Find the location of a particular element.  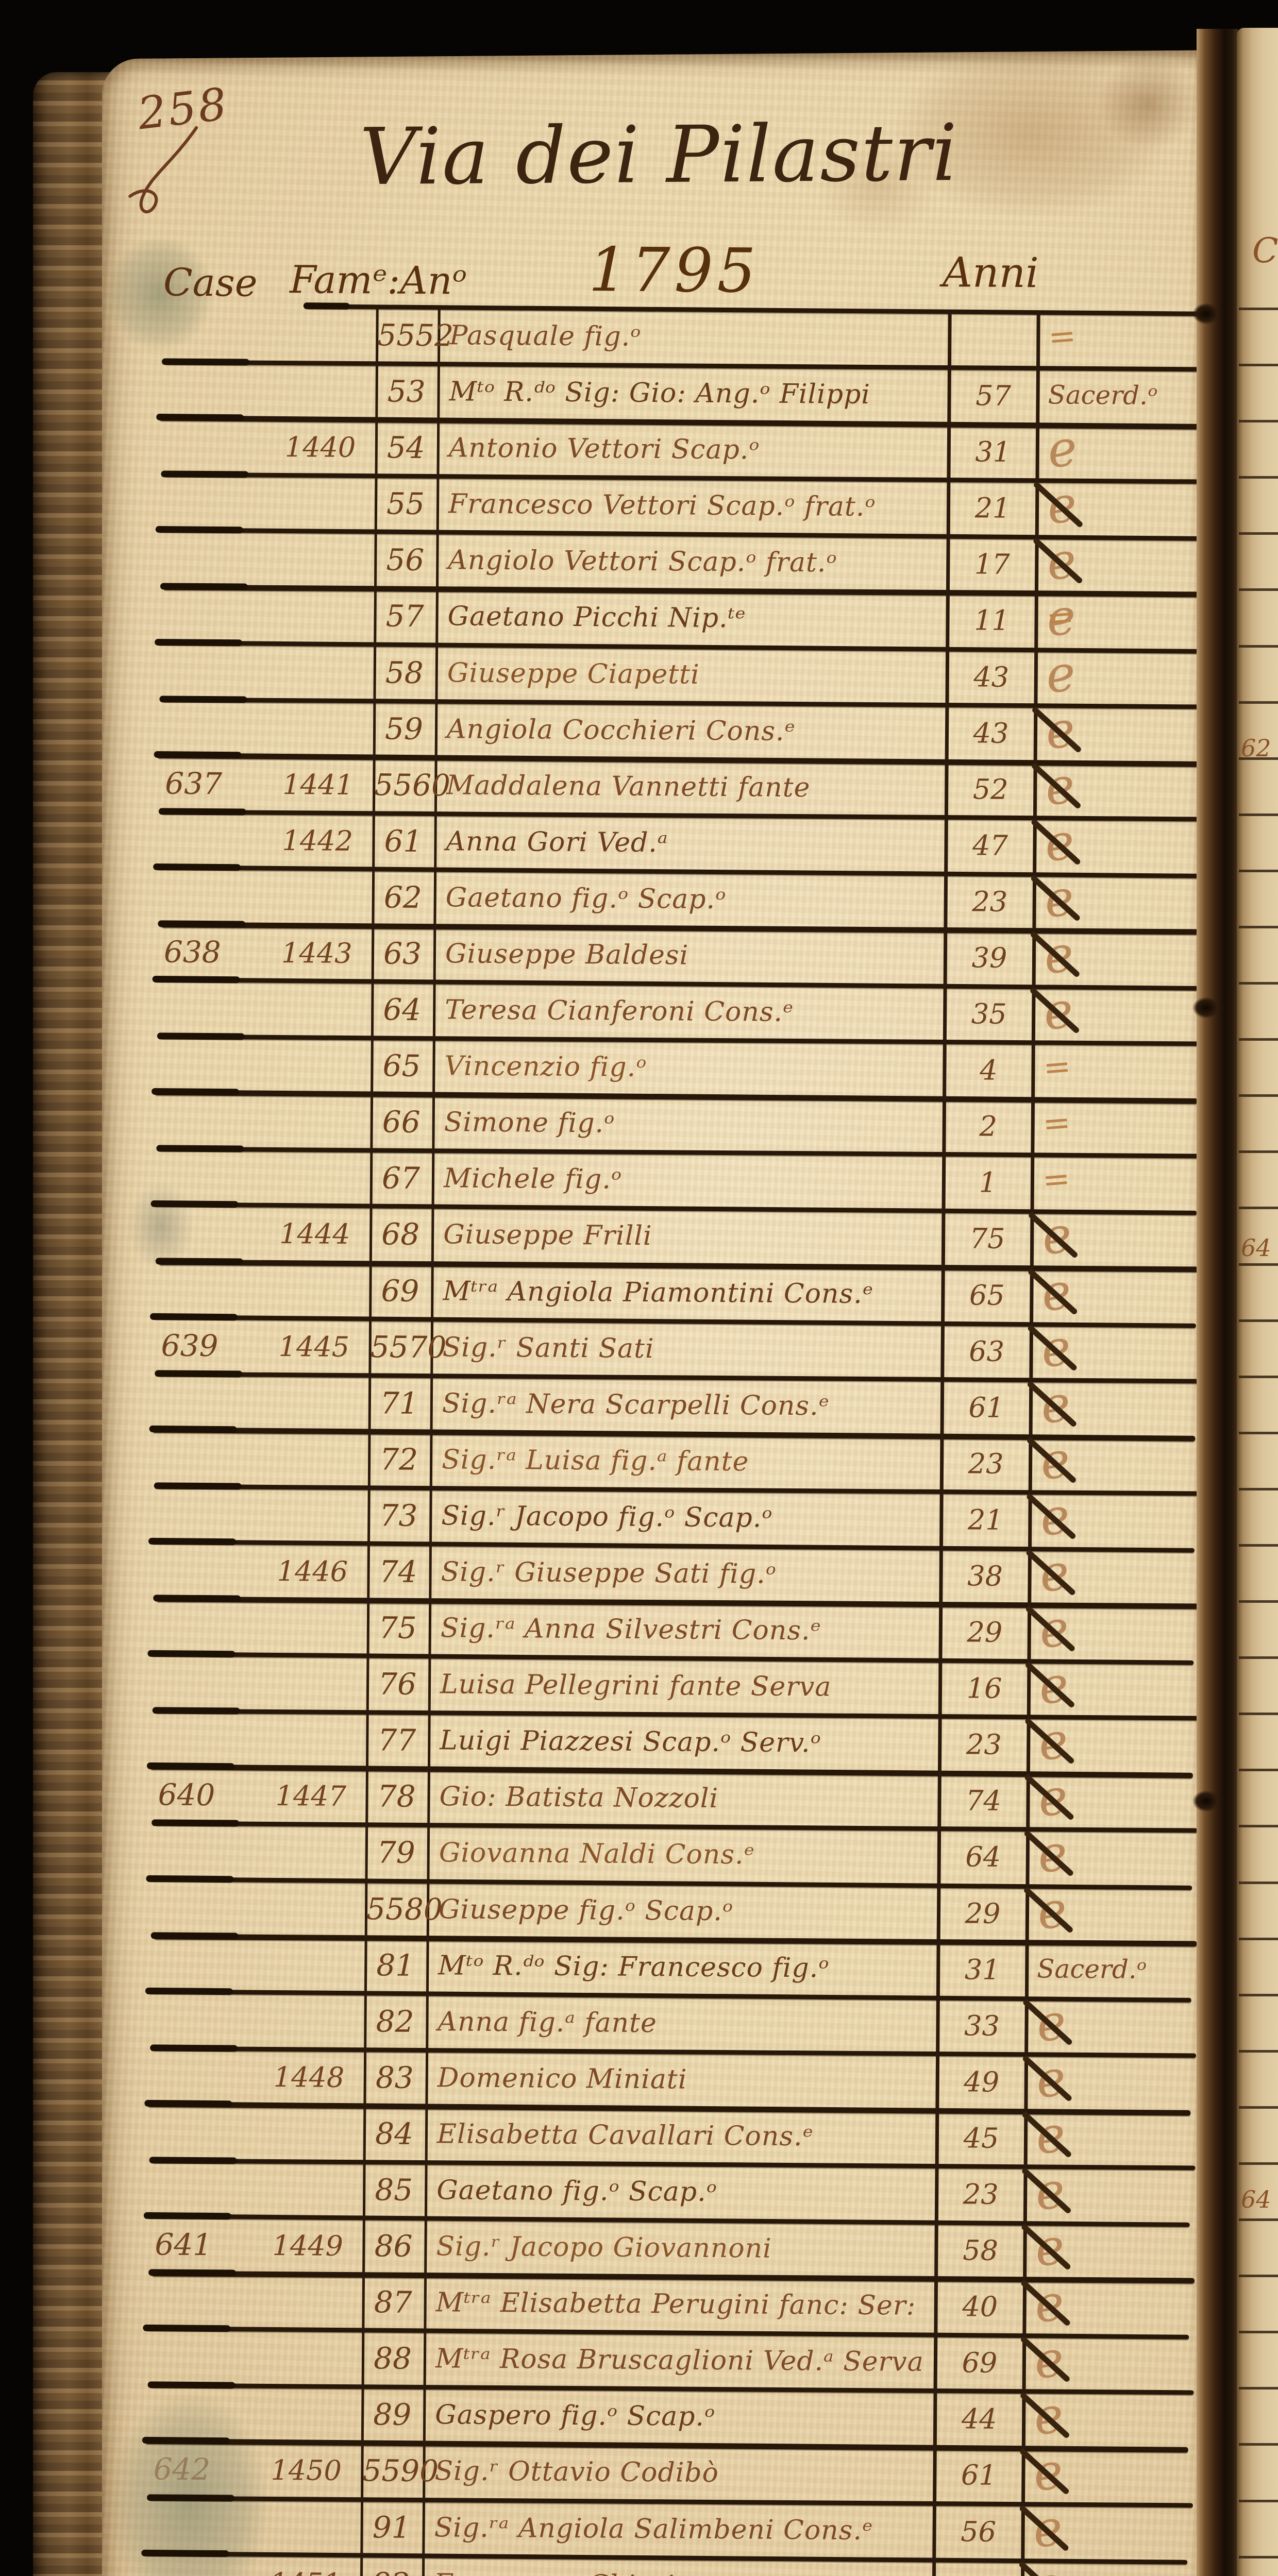

neighbor-case-number: 62 is located at coordinates (1256, 748).